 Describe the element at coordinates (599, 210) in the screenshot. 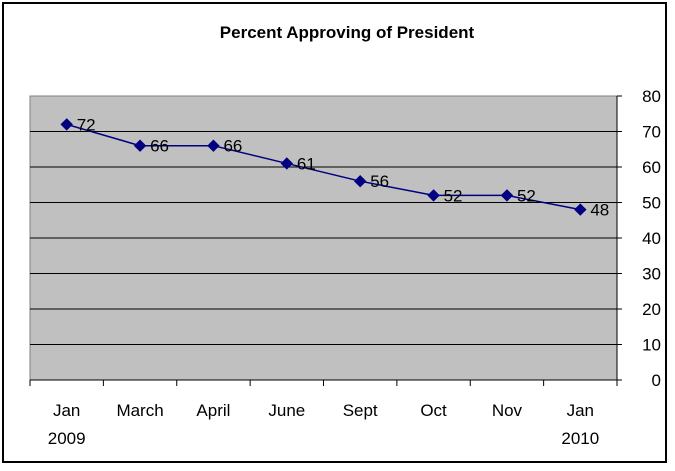

I see `data-label-7: 48` at that location.